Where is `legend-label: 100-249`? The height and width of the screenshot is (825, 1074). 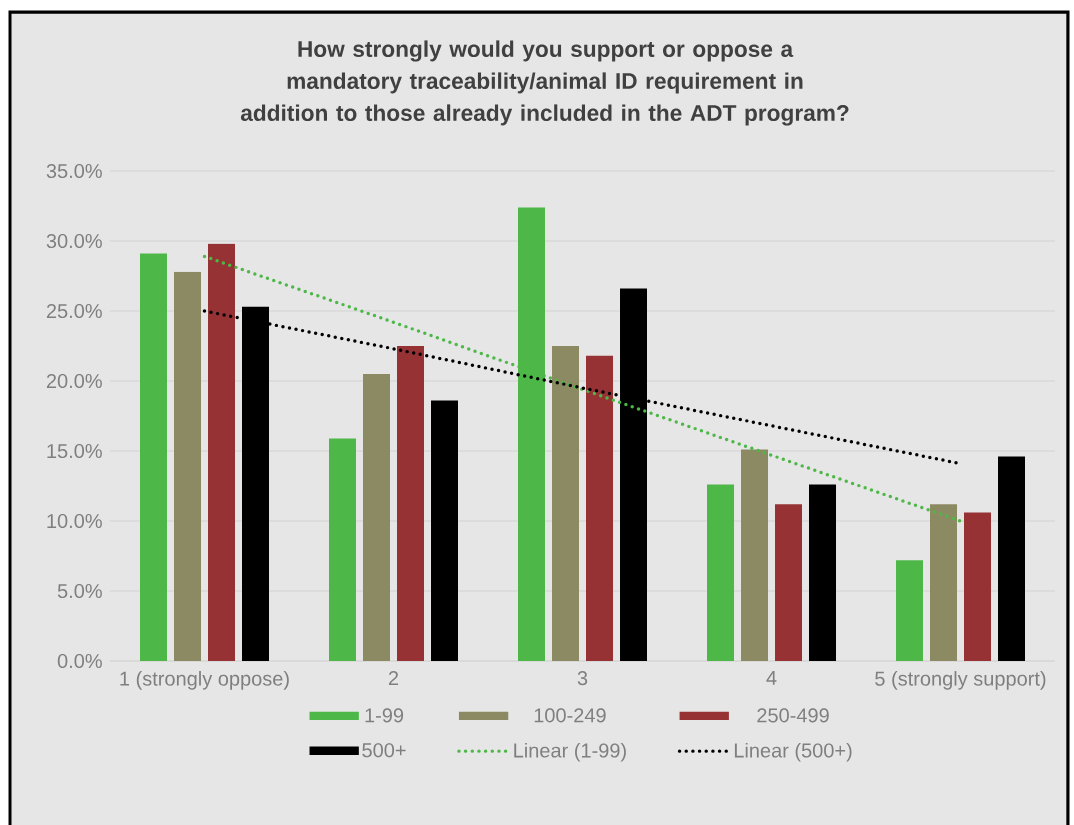 legend-label: 100-249 is located at coordinates (570, 715).